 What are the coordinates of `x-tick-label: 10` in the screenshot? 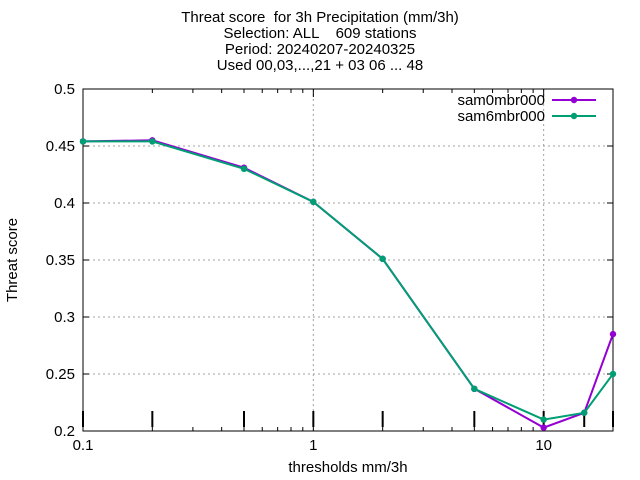 It's located at (543, 445).